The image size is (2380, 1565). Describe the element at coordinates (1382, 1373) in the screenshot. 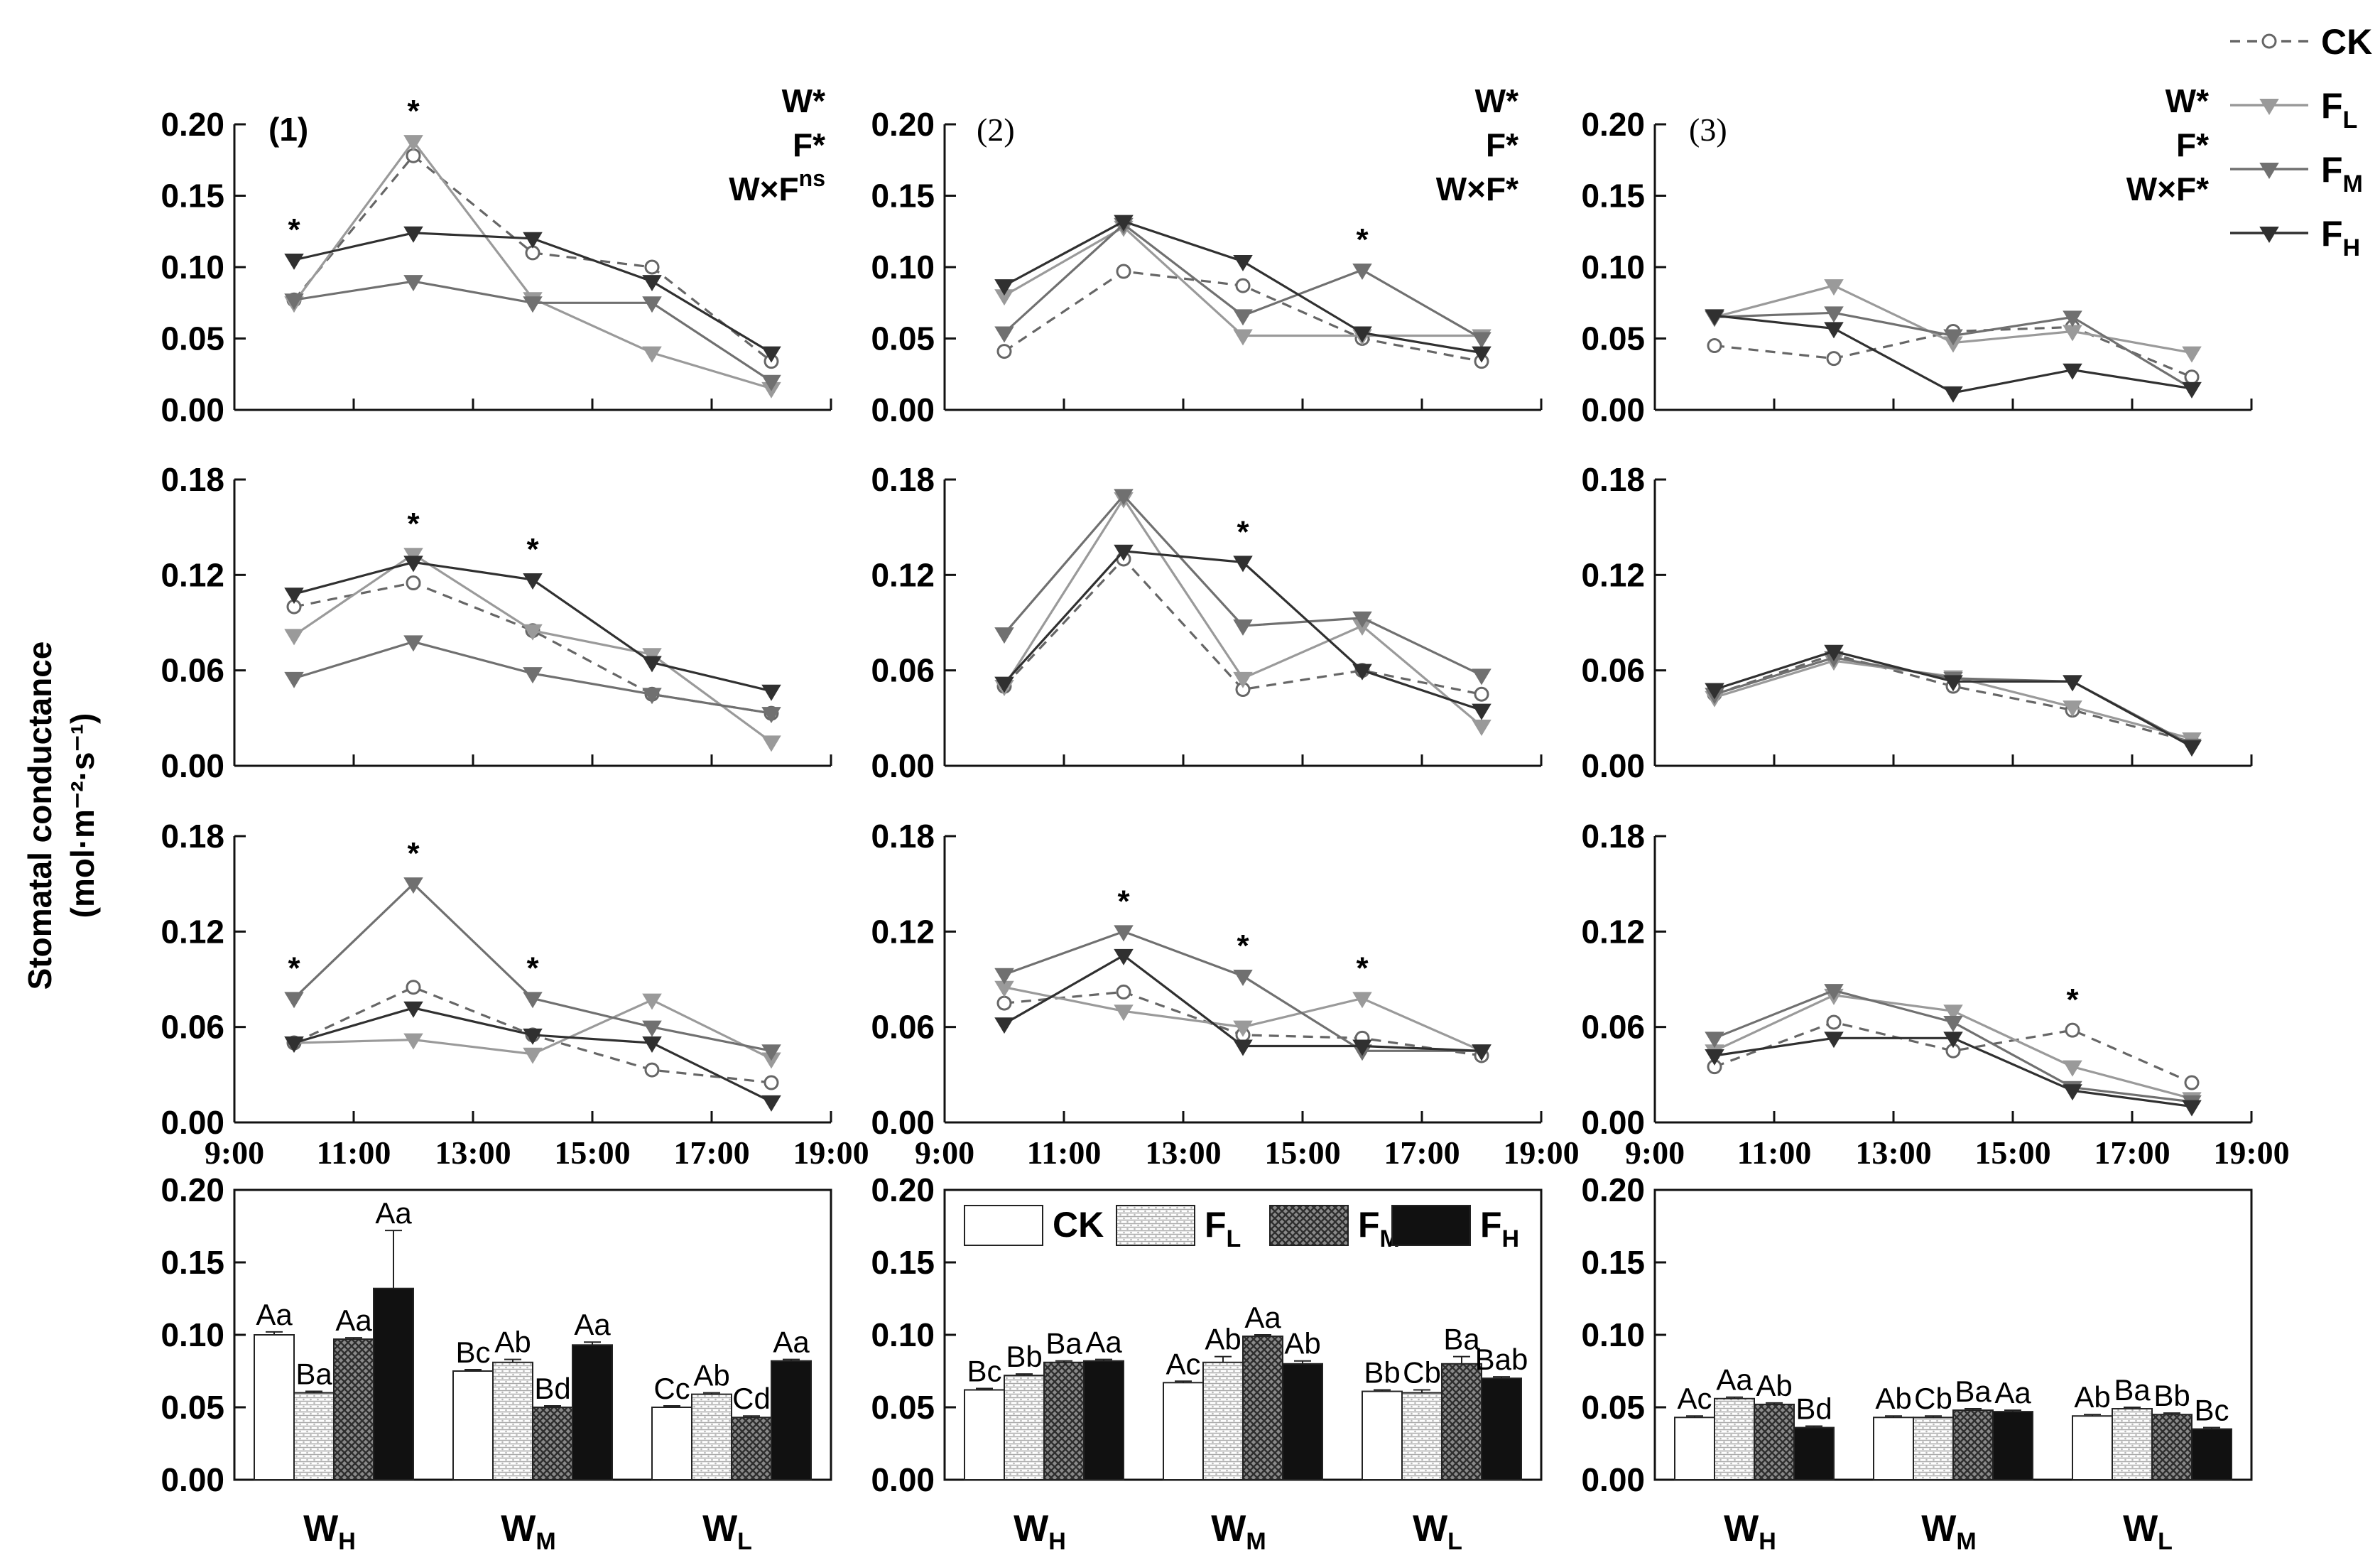

I see `bar-letter-label: Bb` at that location.